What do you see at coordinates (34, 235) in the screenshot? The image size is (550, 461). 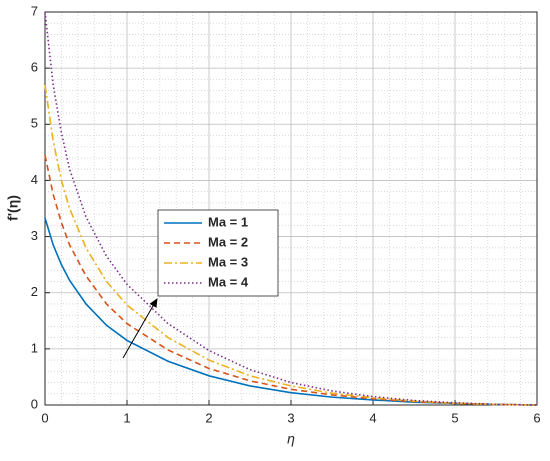 I see `y-tick-label: 3` at bounding box center [34, 235].